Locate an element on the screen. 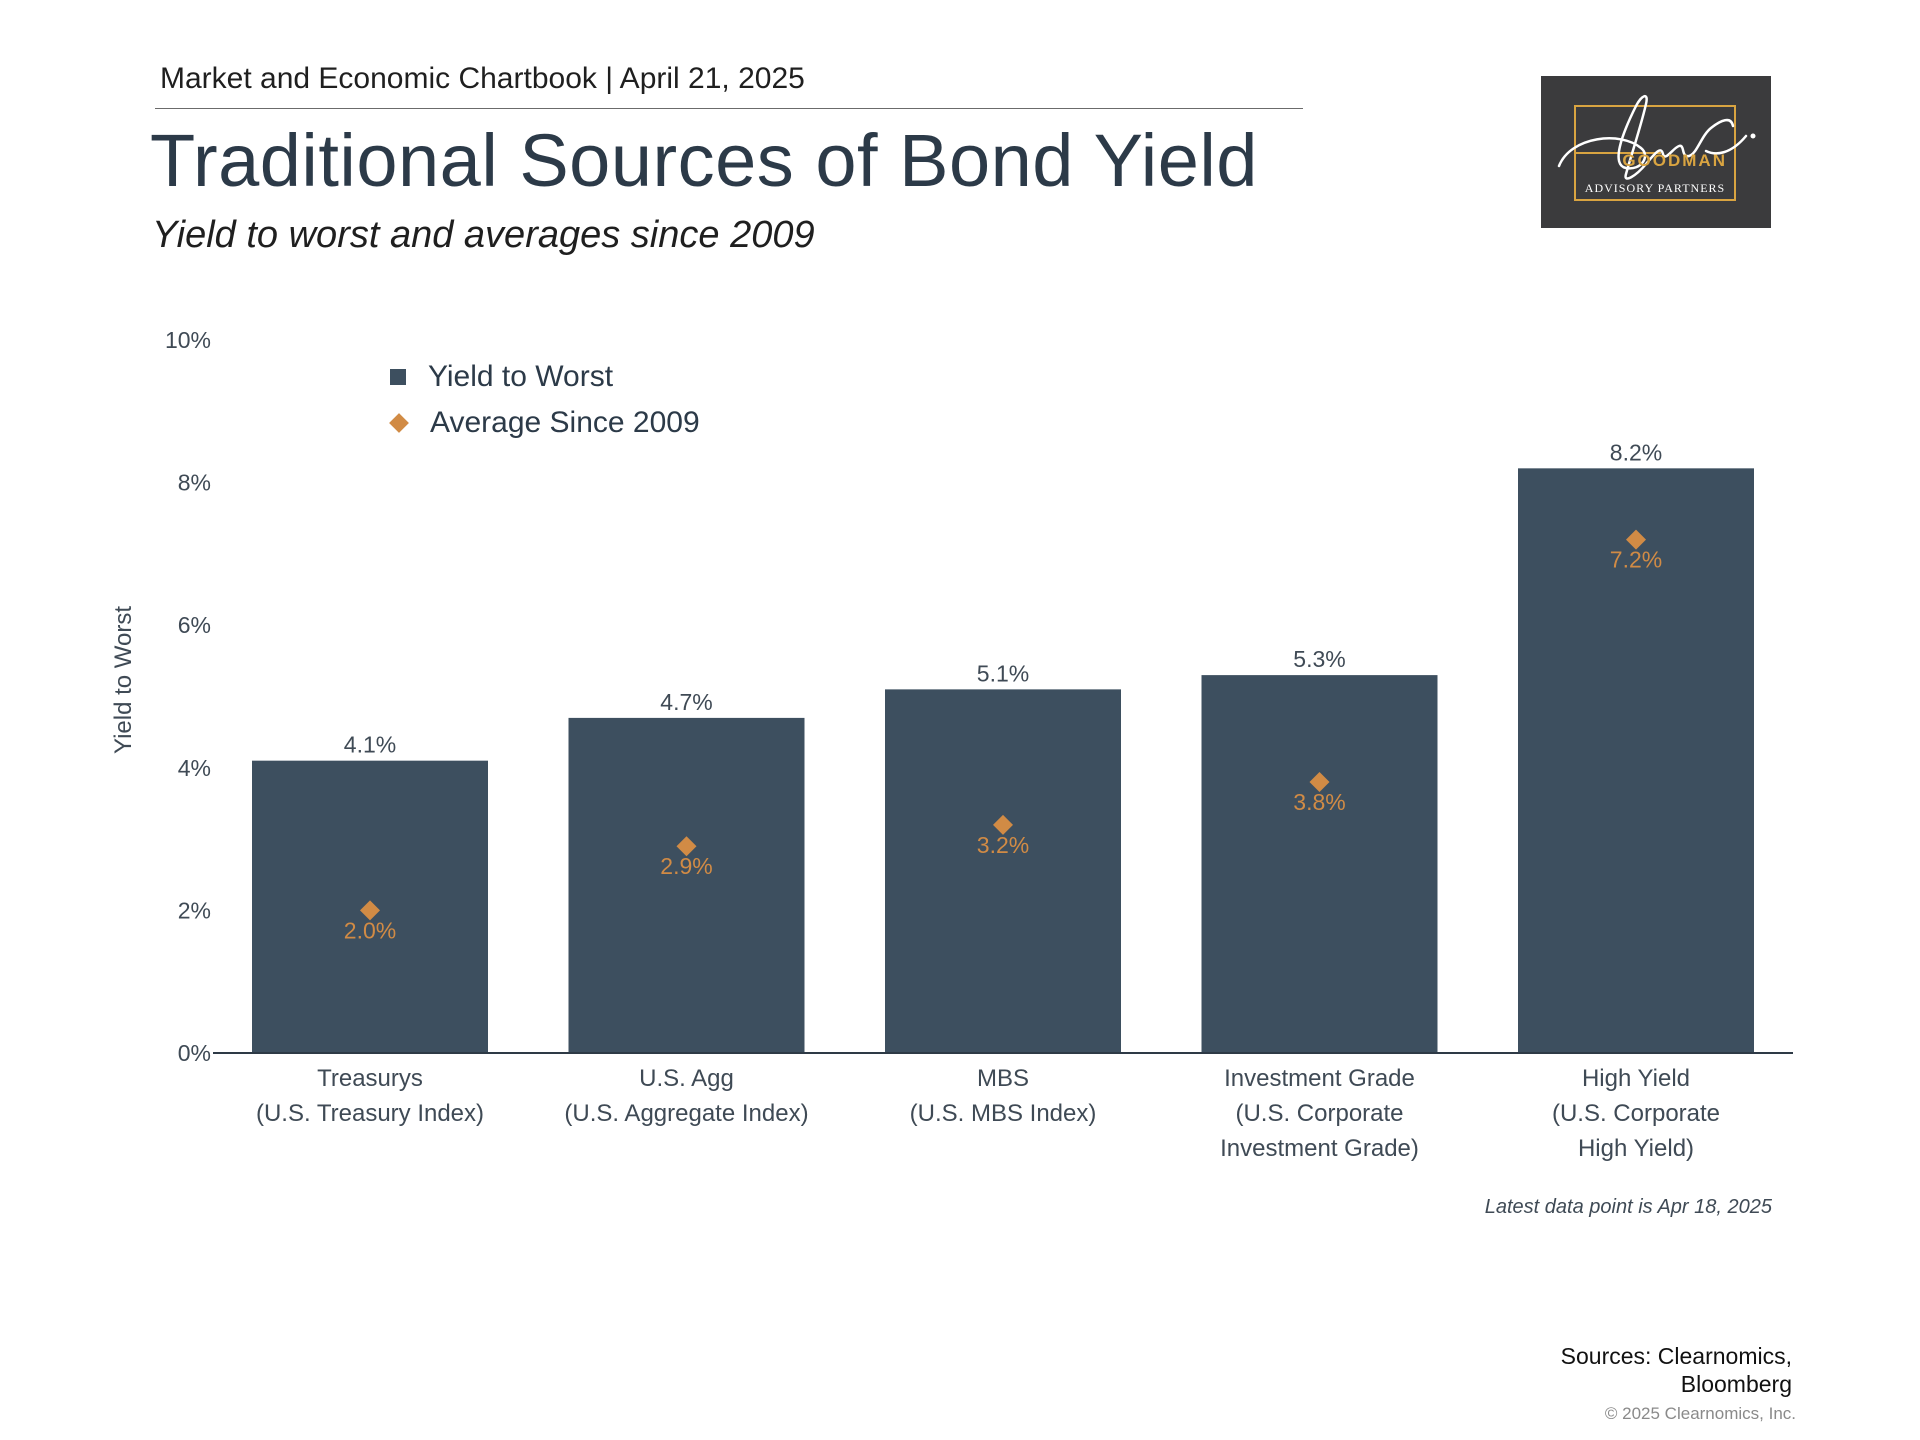  legend-item-yield-to-worst: Yield to Worst is located at coordinates (543, 377).